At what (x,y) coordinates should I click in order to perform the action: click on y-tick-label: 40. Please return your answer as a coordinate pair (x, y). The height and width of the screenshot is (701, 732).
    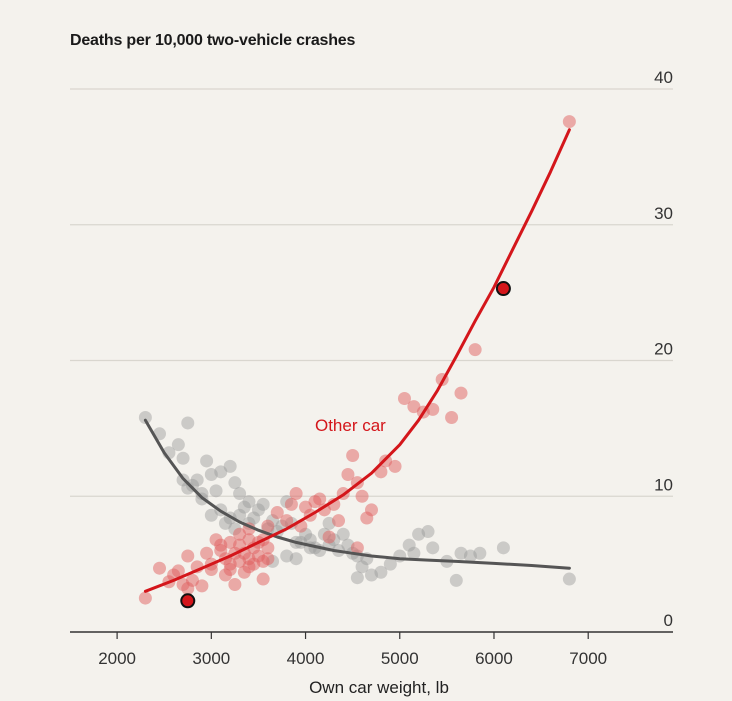
    Looking at the image, I should click on (663, 77).